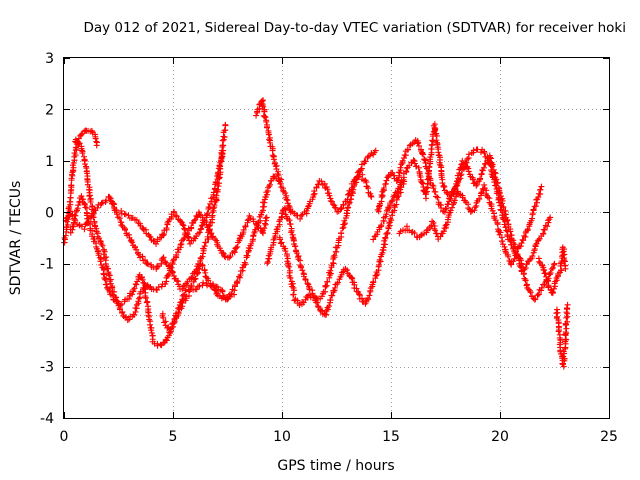  What do you see at coordinates (49, 213) in the screenshot?
I see `y-tick-label: 0` at bounding box center [49, 213].